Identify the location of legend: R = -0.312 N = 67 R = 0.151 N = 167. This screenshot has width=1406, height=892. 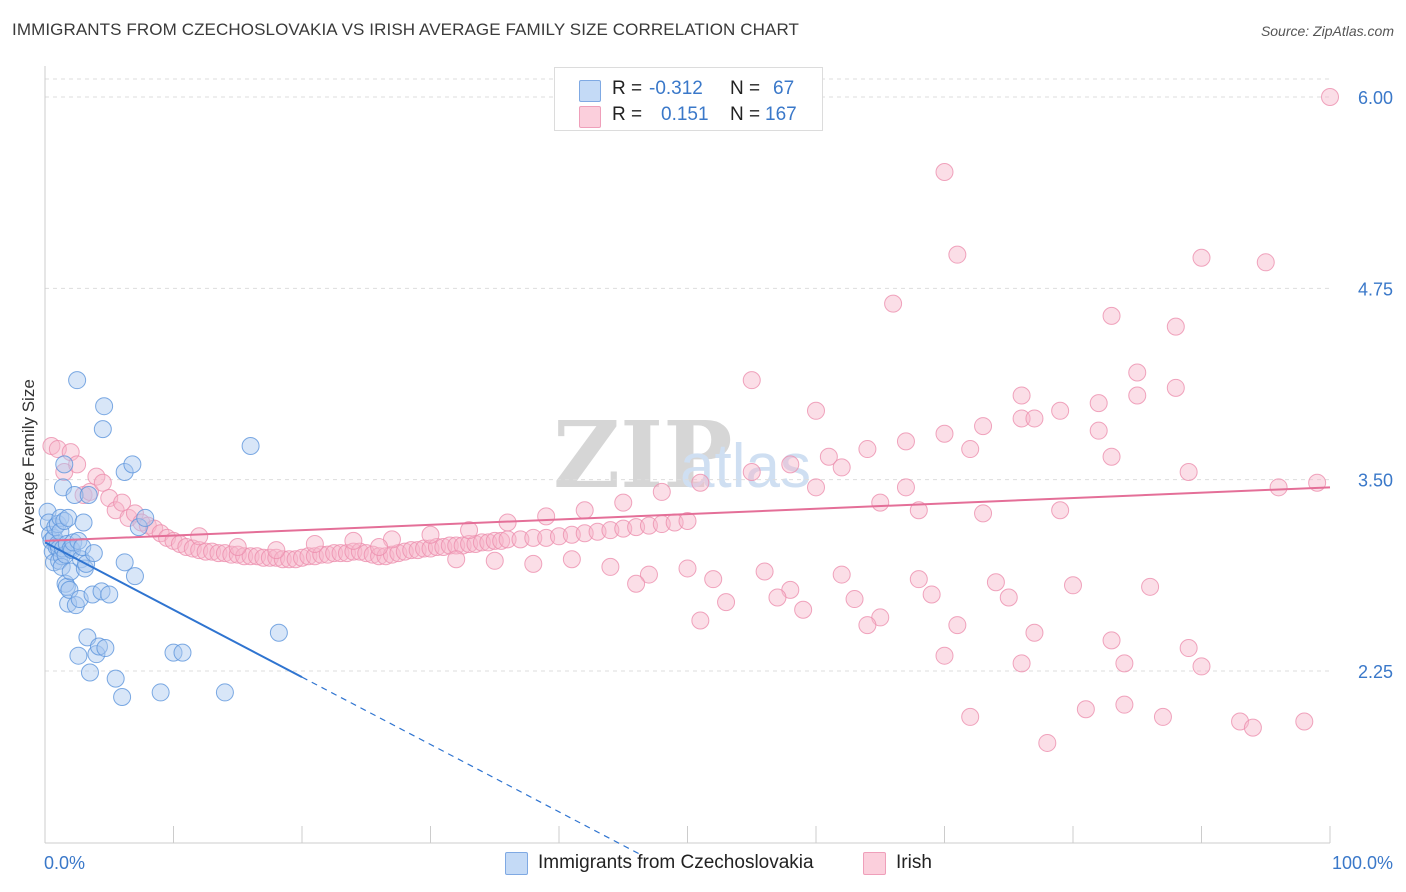
(688, 99).